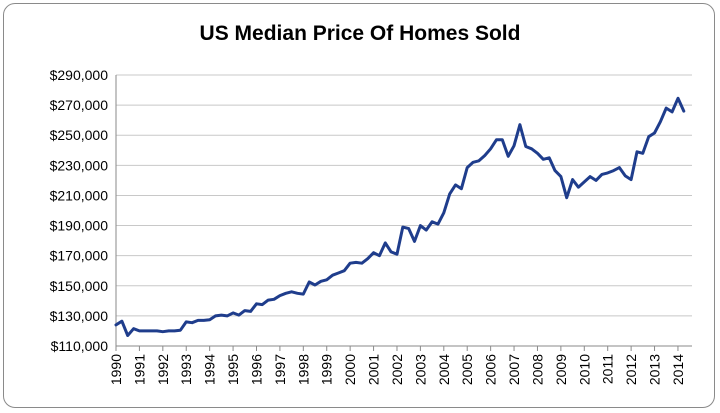  What do you see at coordinates (256, 369) in the screenshot?
I see `x-tick-label: 1996` at bounding box center [256, 369].